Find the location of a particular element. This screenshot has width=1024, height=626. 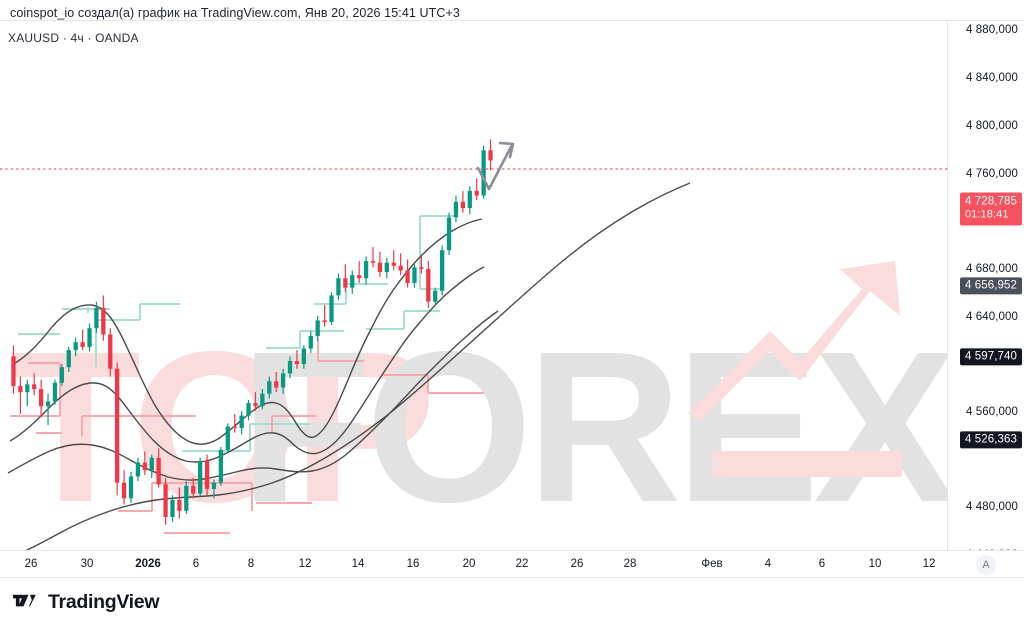

price-tick: 4 480,000 is located at coordinates (991, 507).